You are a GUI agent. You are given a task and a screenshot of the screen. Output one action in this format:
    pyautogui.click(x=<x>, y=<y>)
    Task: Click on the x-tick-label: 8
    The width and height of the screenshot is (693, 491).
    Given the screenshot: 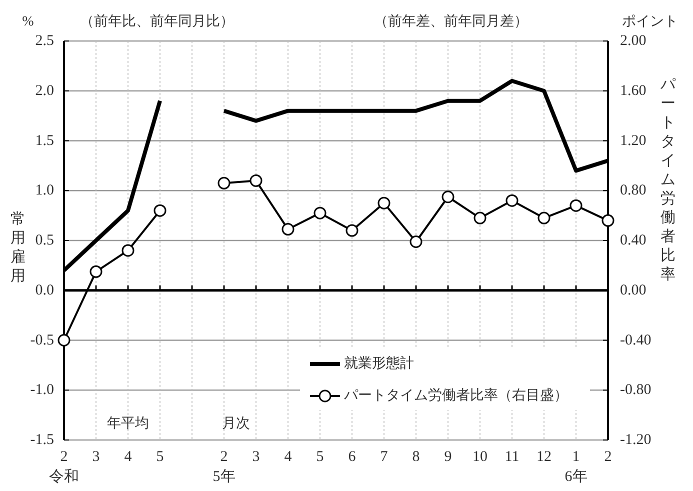 What is the action you would take?
    pyautogui.click(x=416, y=457)
    